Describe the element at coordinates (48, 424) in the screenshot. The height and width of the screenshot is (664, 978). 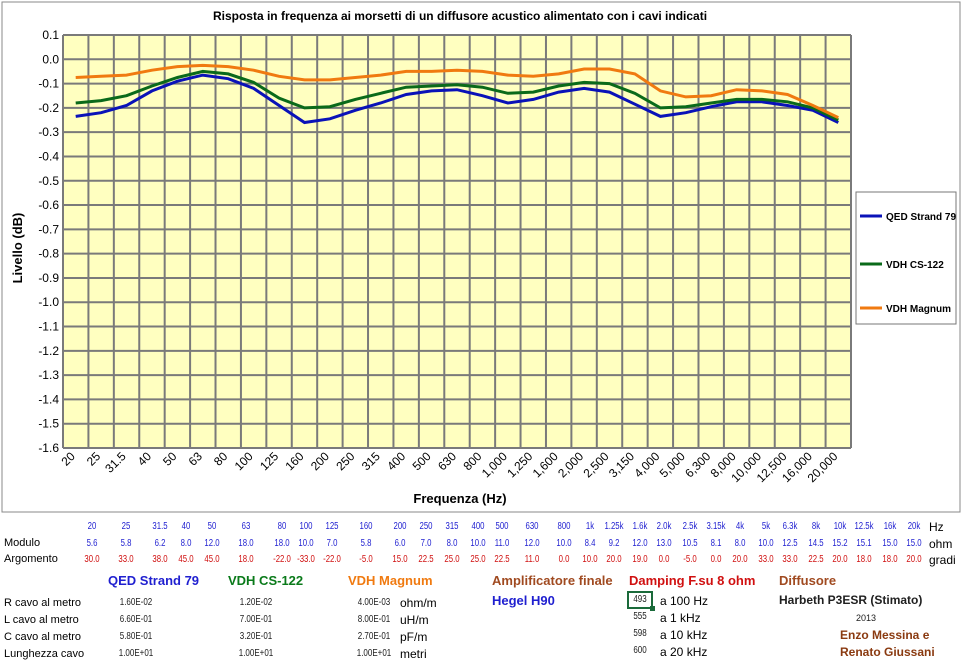
I see `y-tick-label: -1.5` at that location.